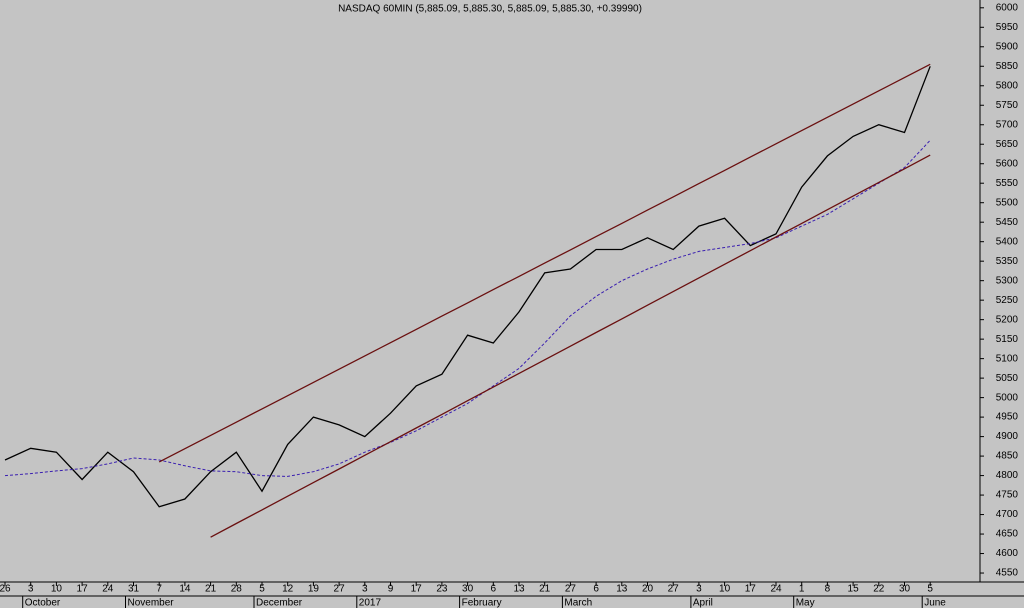 This screenshot has height=608, width=1024. Describe the element at coordinates (1007, 202) in the screenshot. I see `y-tick-label: 5500` at that location.